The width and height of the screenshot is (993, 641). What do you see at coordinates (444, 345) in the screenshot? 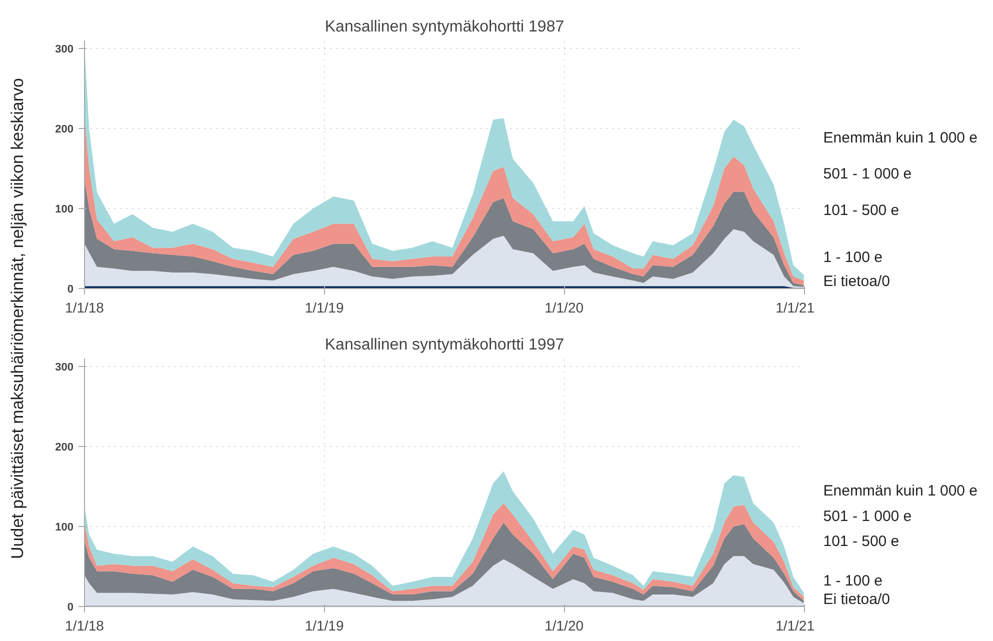
I see `chart-title: Kansallinen syntymäkohortti 1997` at bounding box center [444, 345].